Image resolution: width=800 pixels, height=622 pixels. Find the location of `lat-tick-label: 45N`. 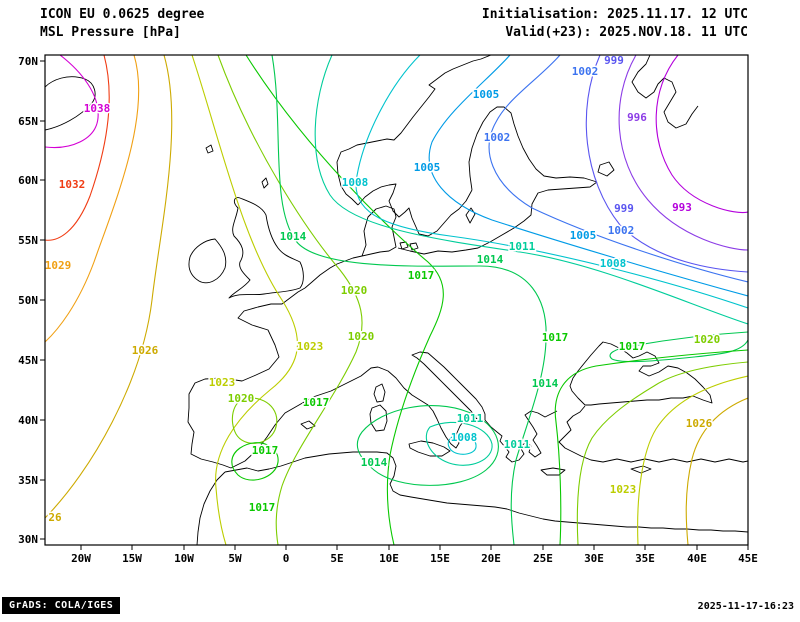

lat-tick-label: 45N is located at coordinates (28, 360).